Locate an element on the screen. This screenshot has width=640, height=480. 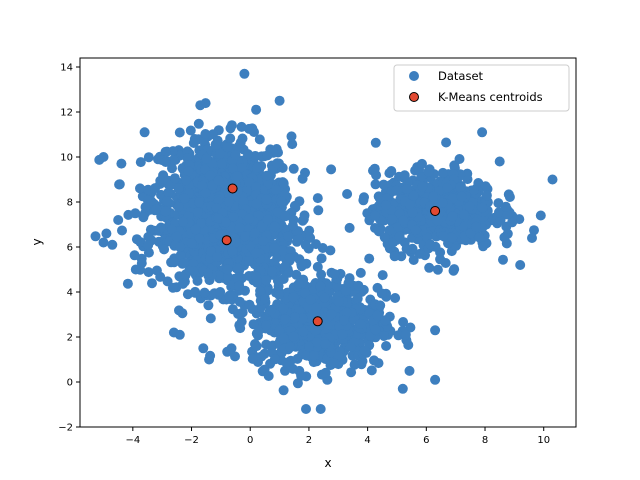
y-tick-label: 2 is located at coordinates (70, 338).